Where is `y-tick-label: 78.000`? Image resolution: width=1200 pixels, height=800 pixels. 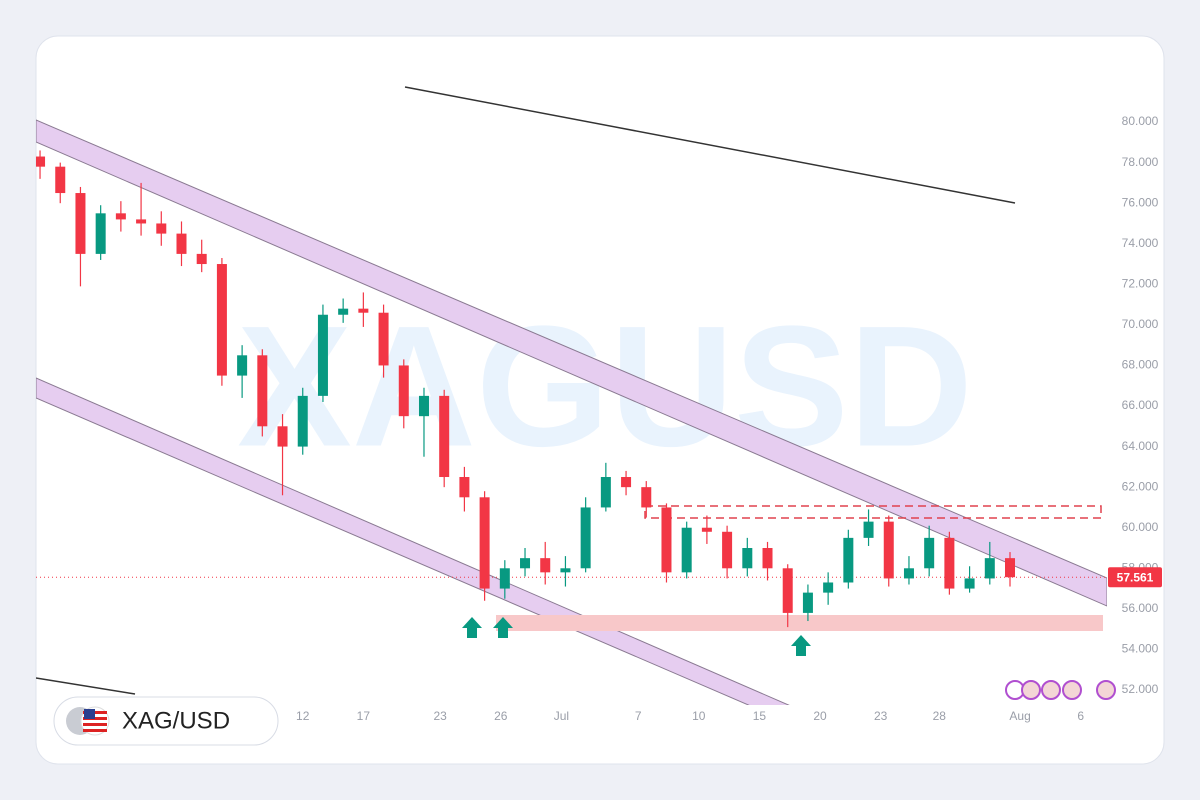 y-tick-label: 78.000 is located at coordinates (1140, 162).